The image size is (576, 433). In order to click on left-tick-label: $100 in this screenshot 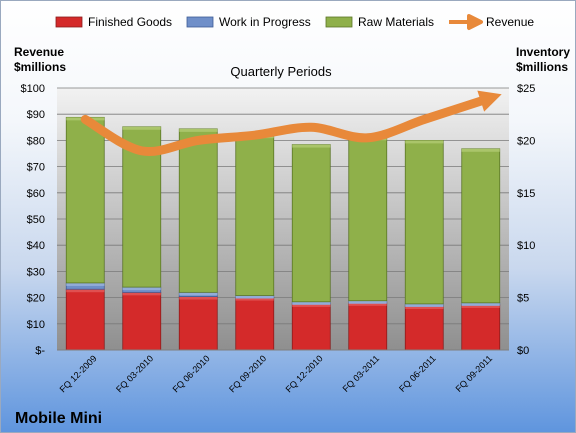, I will do `click(33, 89)`.